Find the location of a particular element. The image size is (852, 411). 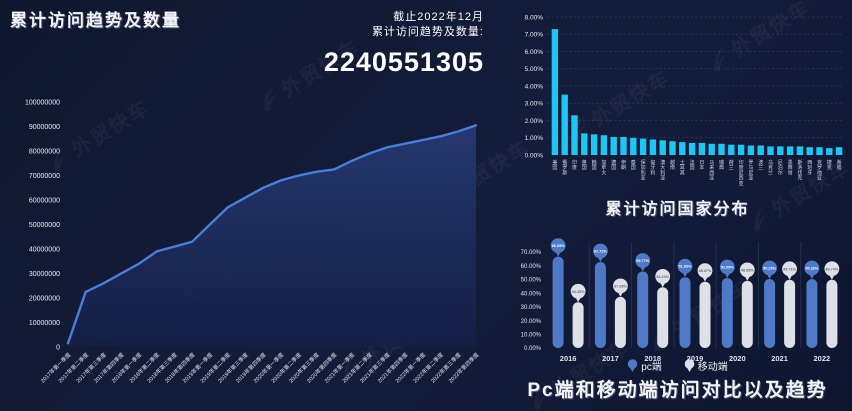

balloon-value: 37.28% is located at coordinates (621, 286).